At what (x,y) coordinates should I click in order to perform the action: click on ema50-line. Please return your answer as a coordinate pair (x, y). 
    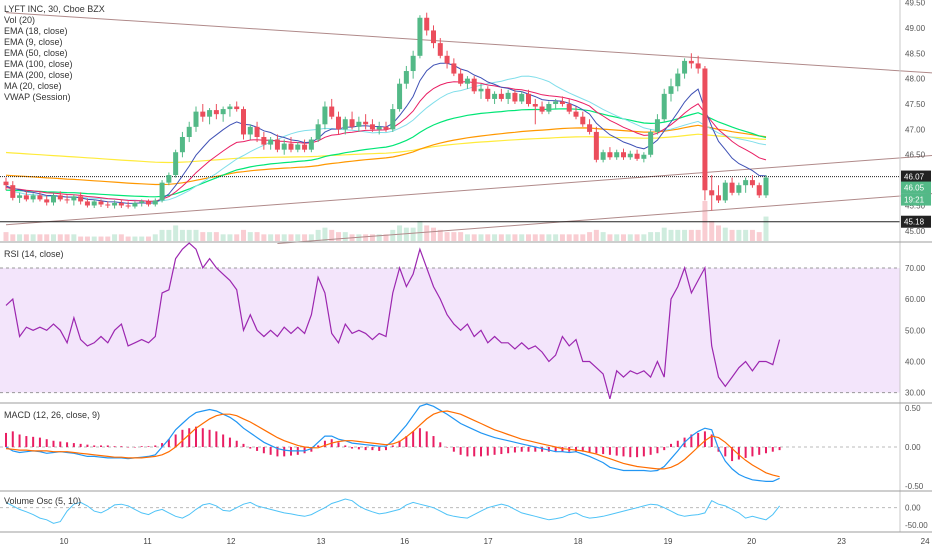
    Looking at the image, I should click on (386, 153).